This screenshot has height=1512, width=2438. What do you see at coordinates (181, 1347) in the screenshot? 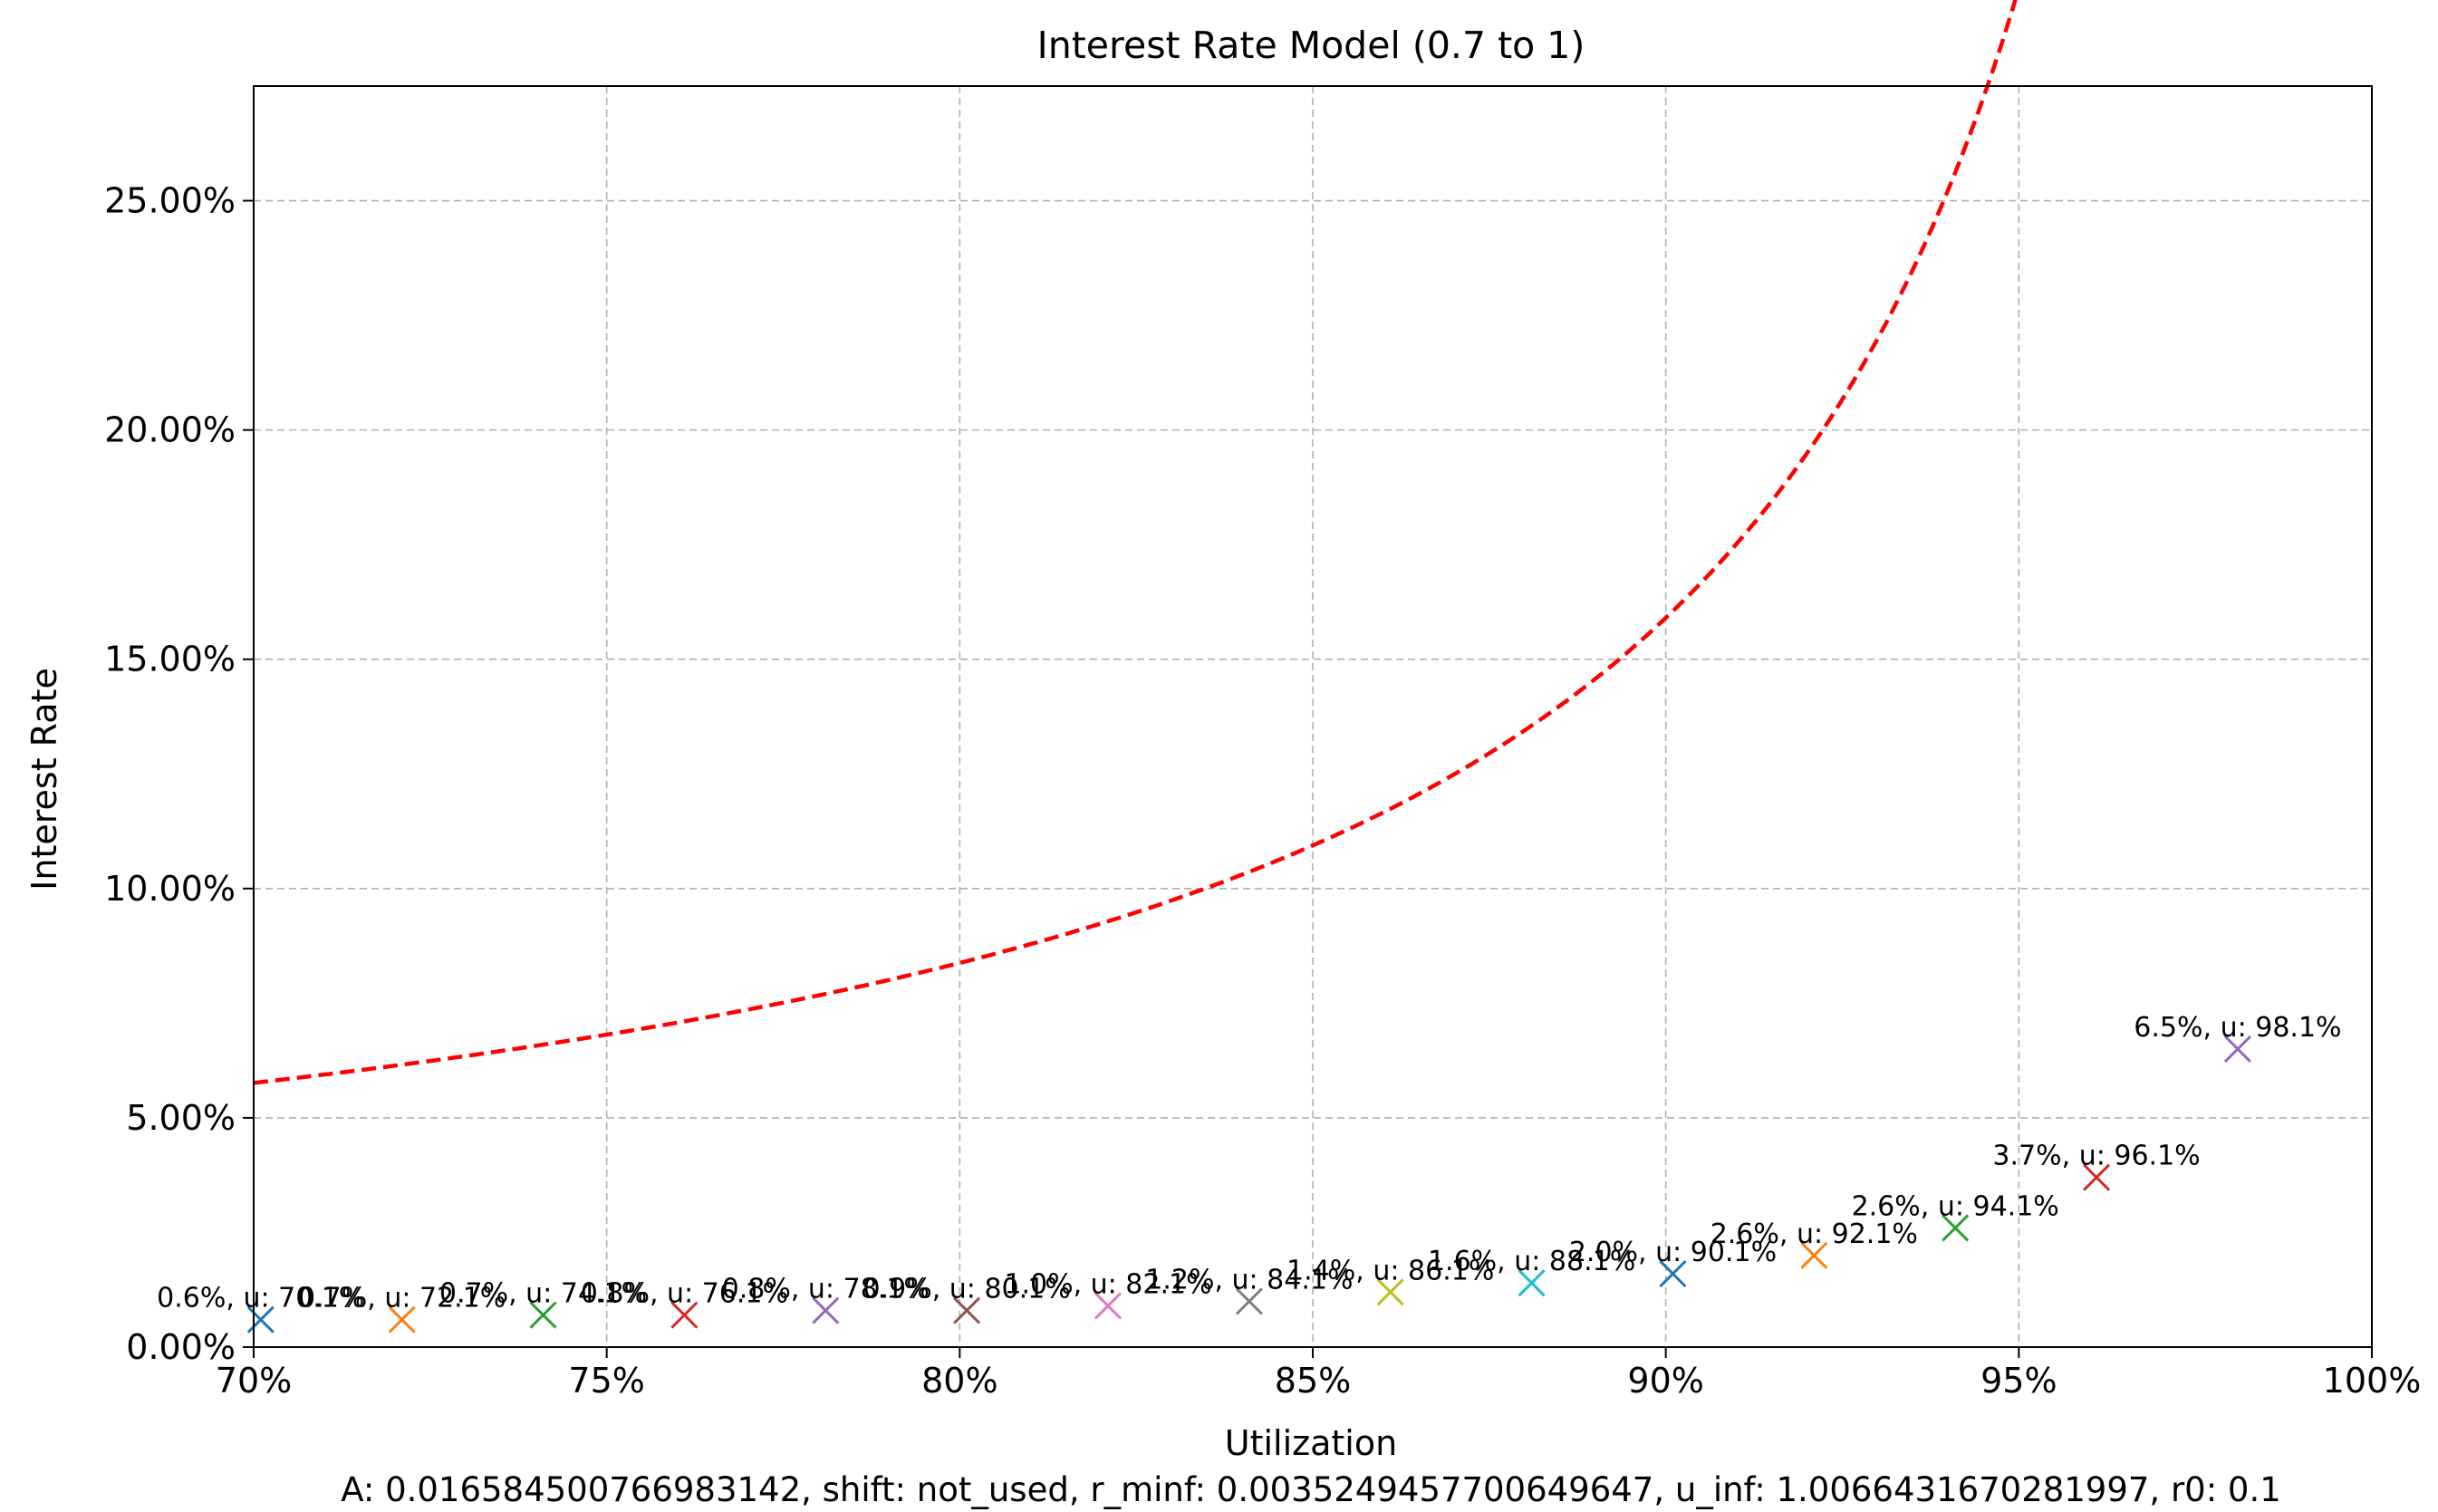
I see `y-tick-label: 0.00%` at bounding box center [181, 1347].